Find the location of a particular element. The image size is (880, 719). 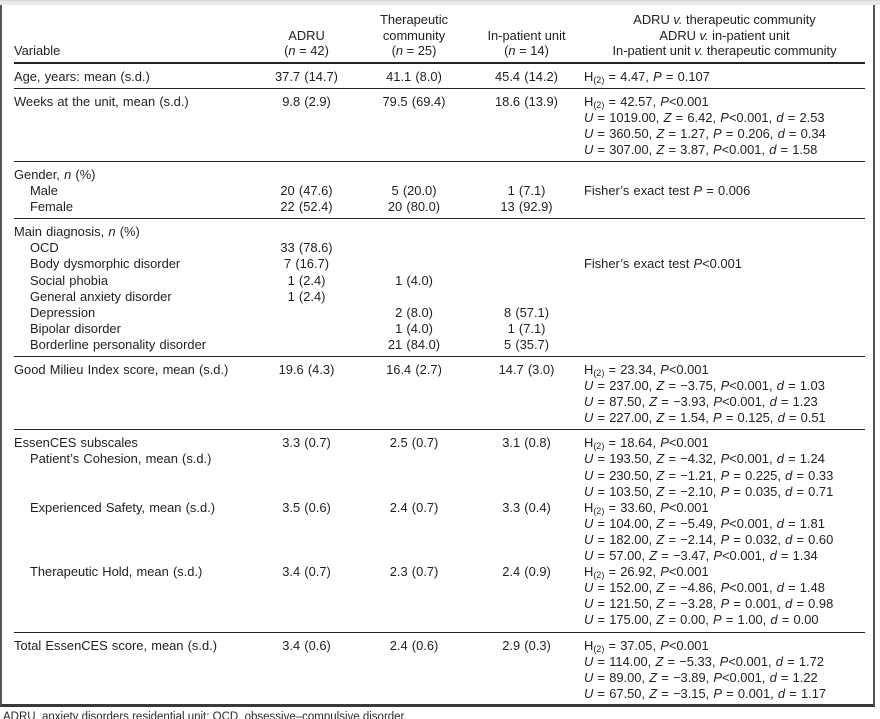

row-label-line: Borderline personality disorder is located at coordinates (118, 344).